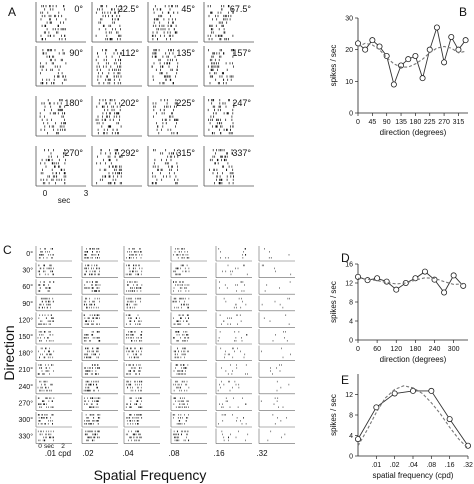  Describe the element at coordinates (241, 9) in the screenshot. I see `angle-label: 67.5°` at that location.